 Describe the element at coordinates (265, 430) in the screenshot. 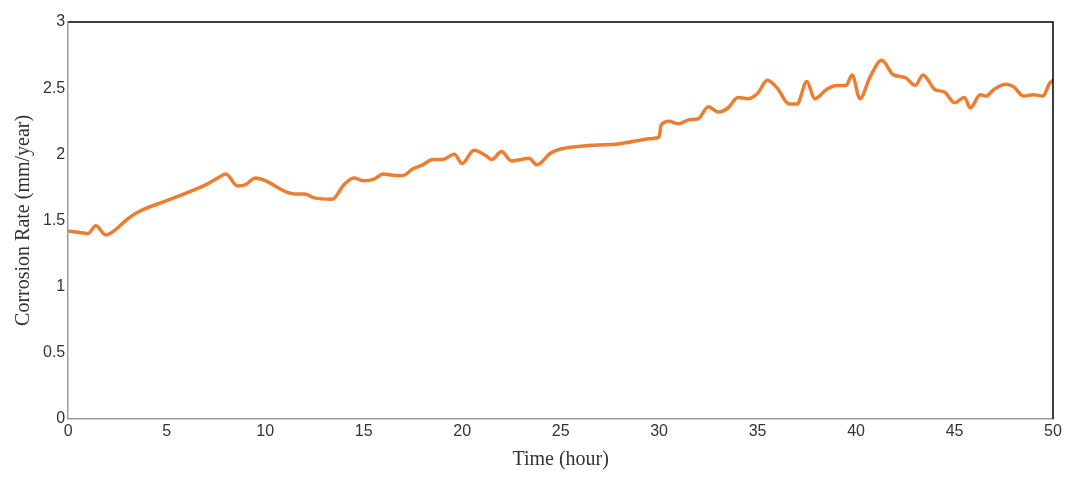

I see `x-tick-label: 10` at that location.